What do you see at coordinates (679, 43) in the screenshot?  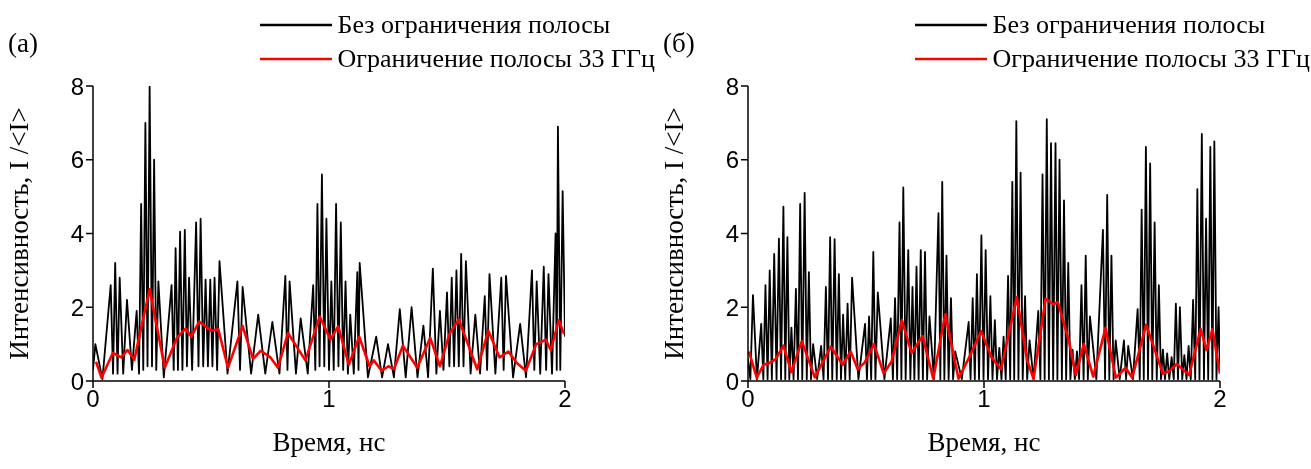 I see `text: (б)` at bounding box center [679, 43].